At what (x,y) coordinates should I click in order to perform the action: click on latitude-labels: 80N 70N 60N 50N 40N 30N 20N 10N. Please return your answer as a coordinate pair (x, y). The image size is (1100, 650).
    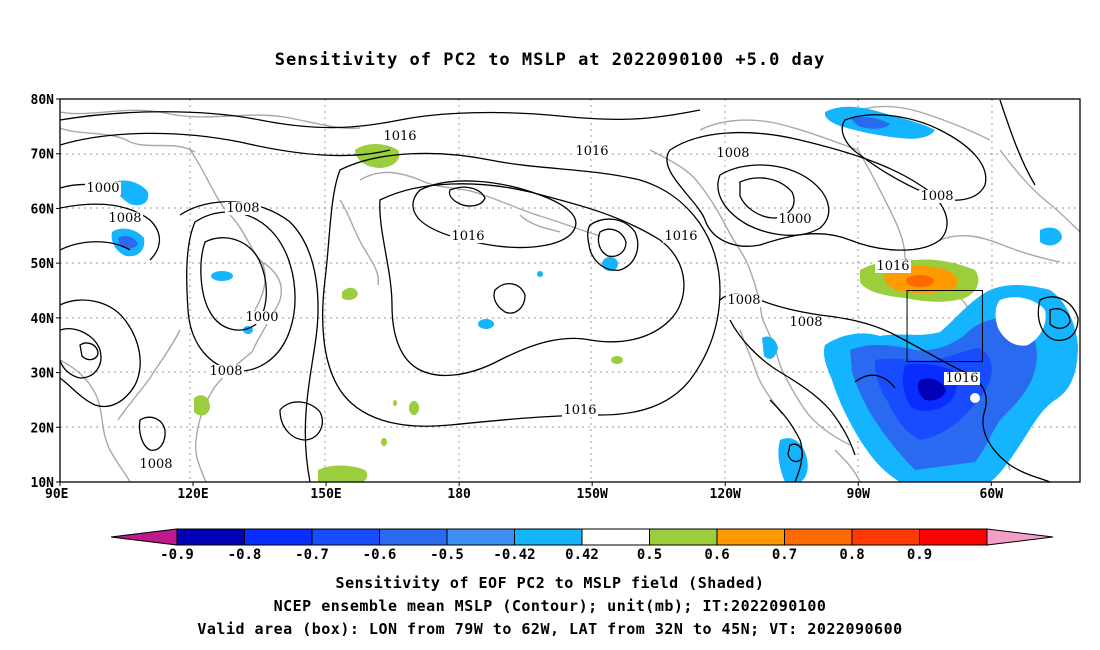
    Looking at the image, I should click on (43, 292).